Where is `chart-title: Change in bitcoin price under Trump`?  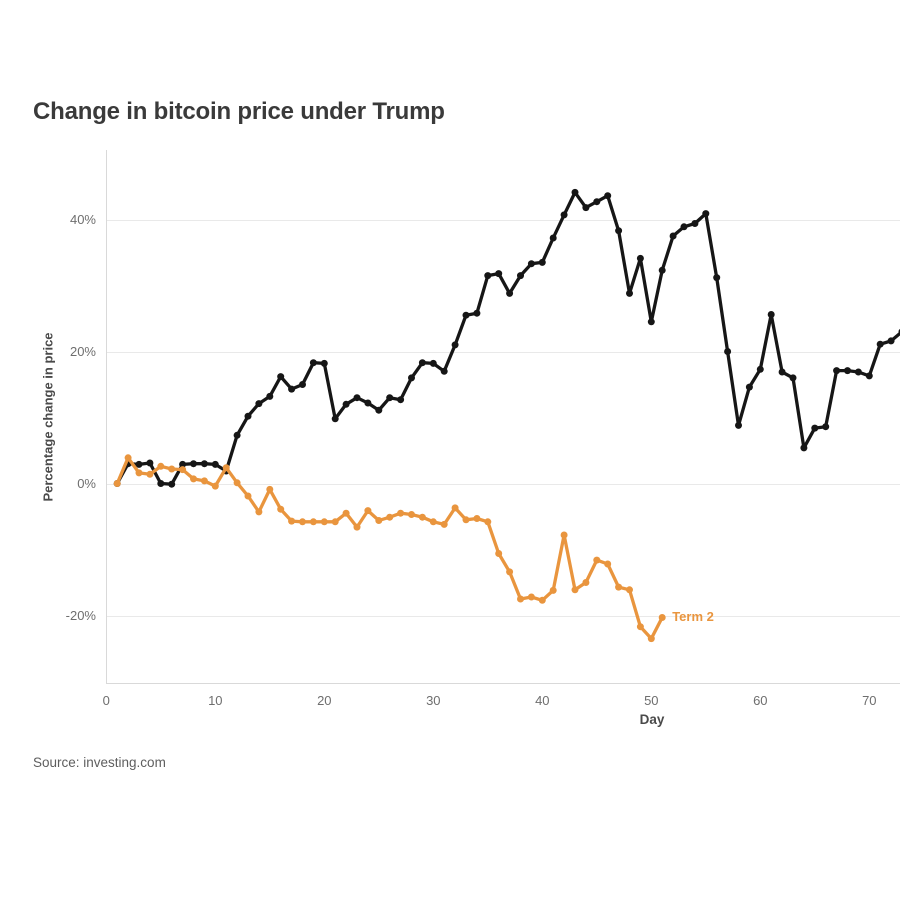
chart-title: Change in bitcoin price under Trump is located at coordinates (239, 111).